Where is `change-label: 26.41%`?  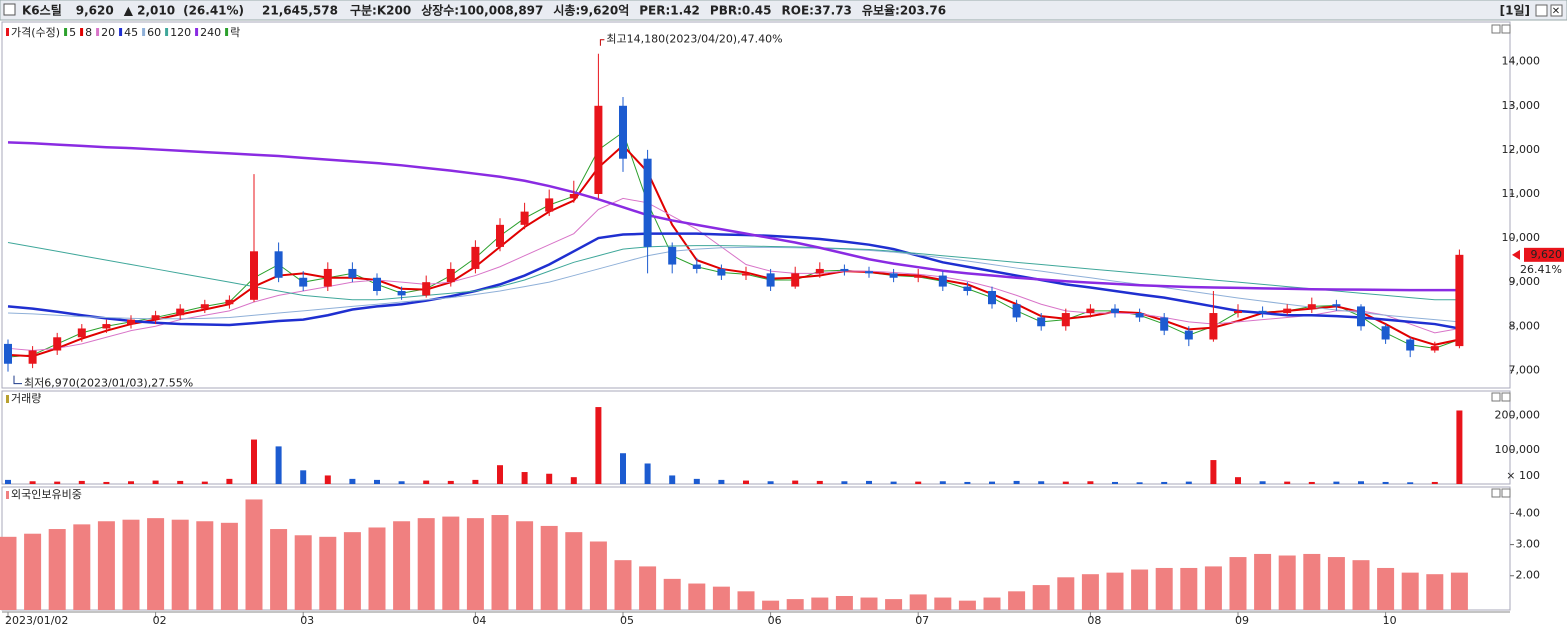
change-label: 26.41% is located at coordinates (1541, 269).